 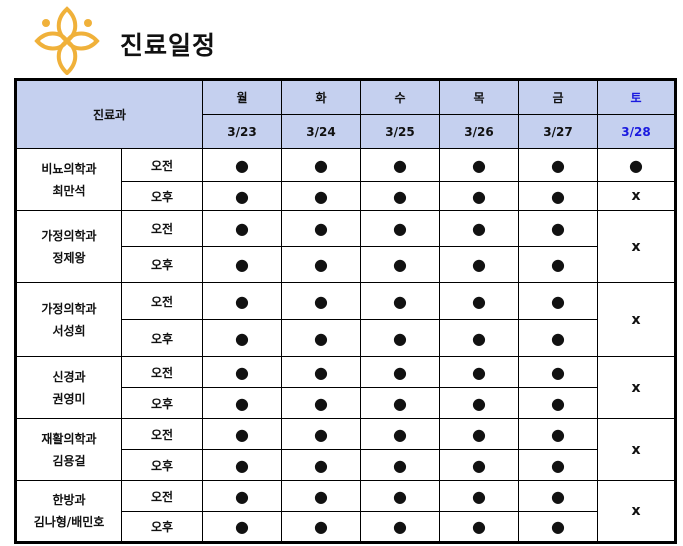 I want to click on day-header: 월, so click(x=242, y=97).